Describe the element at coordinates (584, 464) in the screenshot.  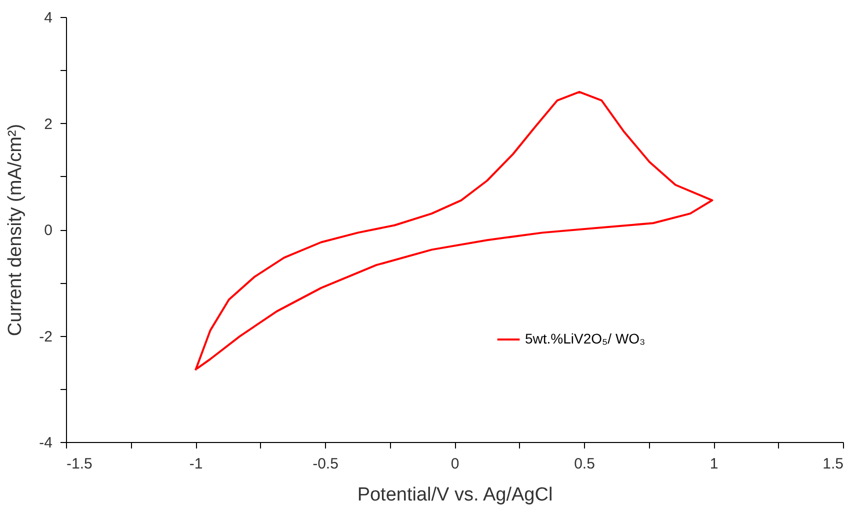
I see `x-tick-label: 0.5` at that location.